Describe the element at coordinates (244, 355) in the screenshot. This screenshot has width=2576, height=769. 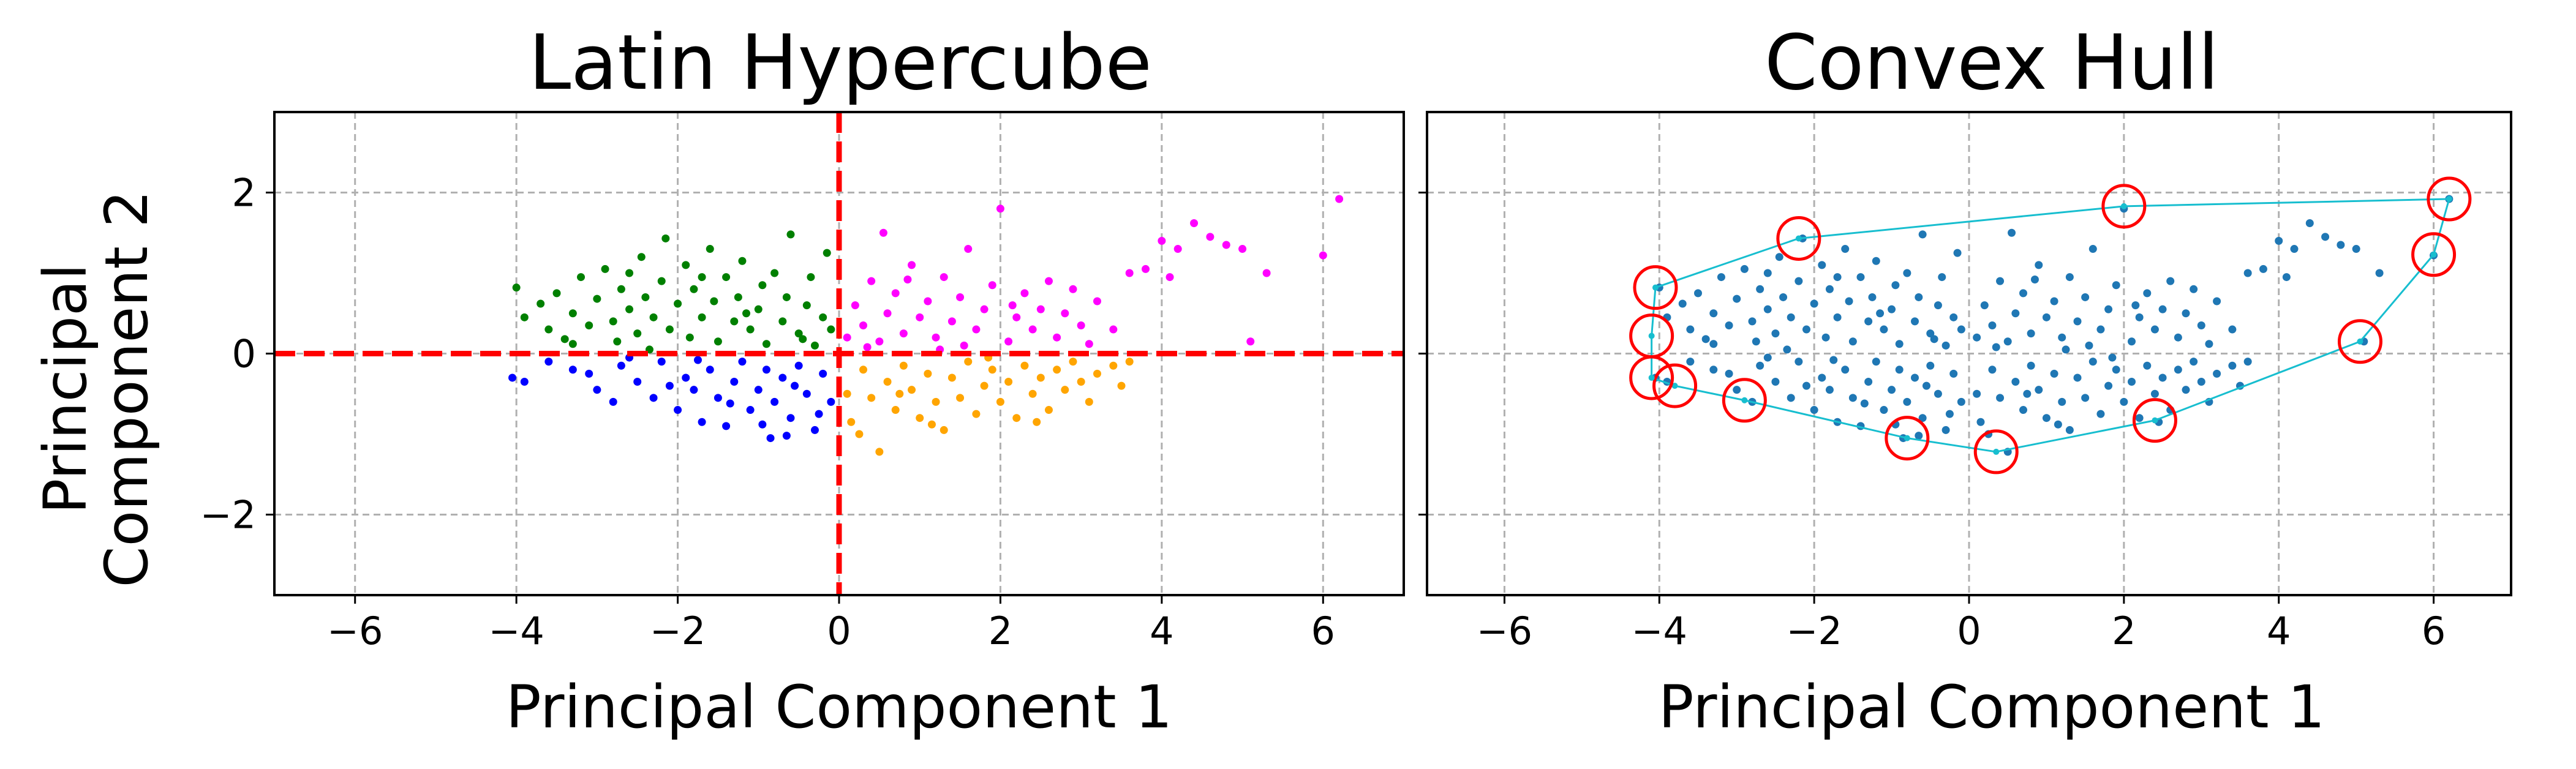
I see `y-tick-label: 0` at that location.